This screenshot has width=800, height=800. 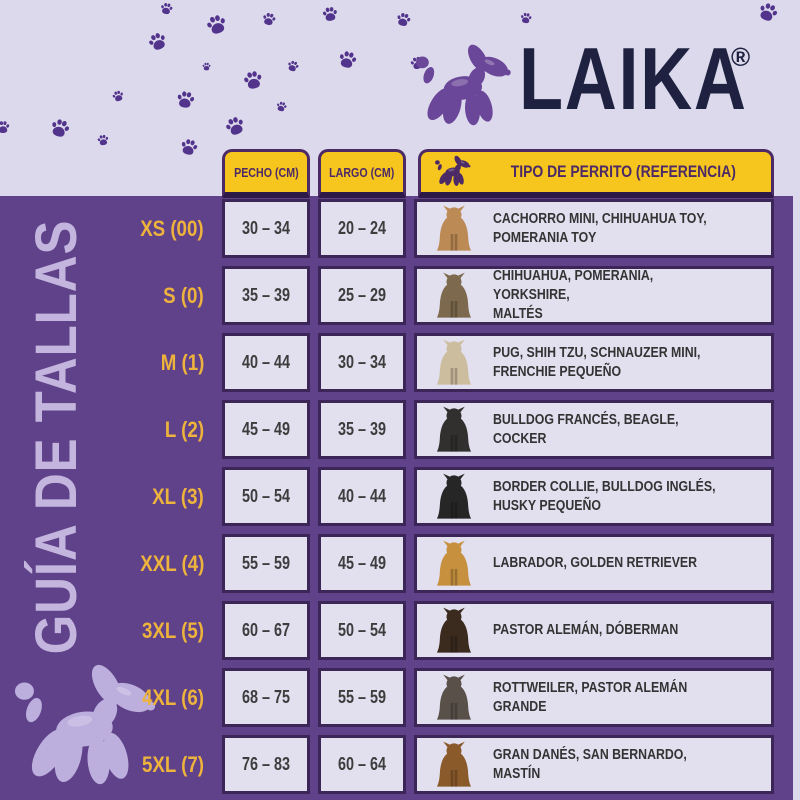 I want to click on dog-photo-shih-tzu, so click(x=454, y=363).